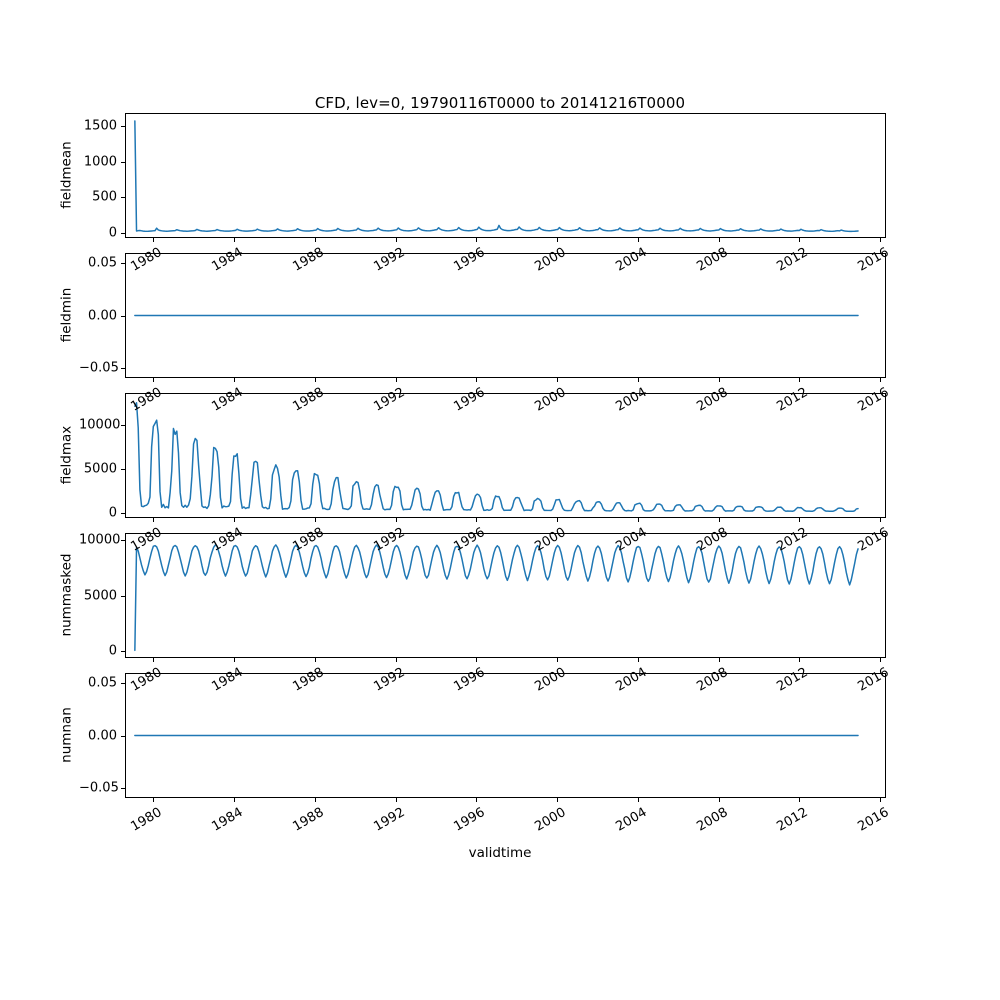  What do you see at coordinates (505, 735) in the screenshot?
I see `subplot-numnan` at bounding box center [505, 735].